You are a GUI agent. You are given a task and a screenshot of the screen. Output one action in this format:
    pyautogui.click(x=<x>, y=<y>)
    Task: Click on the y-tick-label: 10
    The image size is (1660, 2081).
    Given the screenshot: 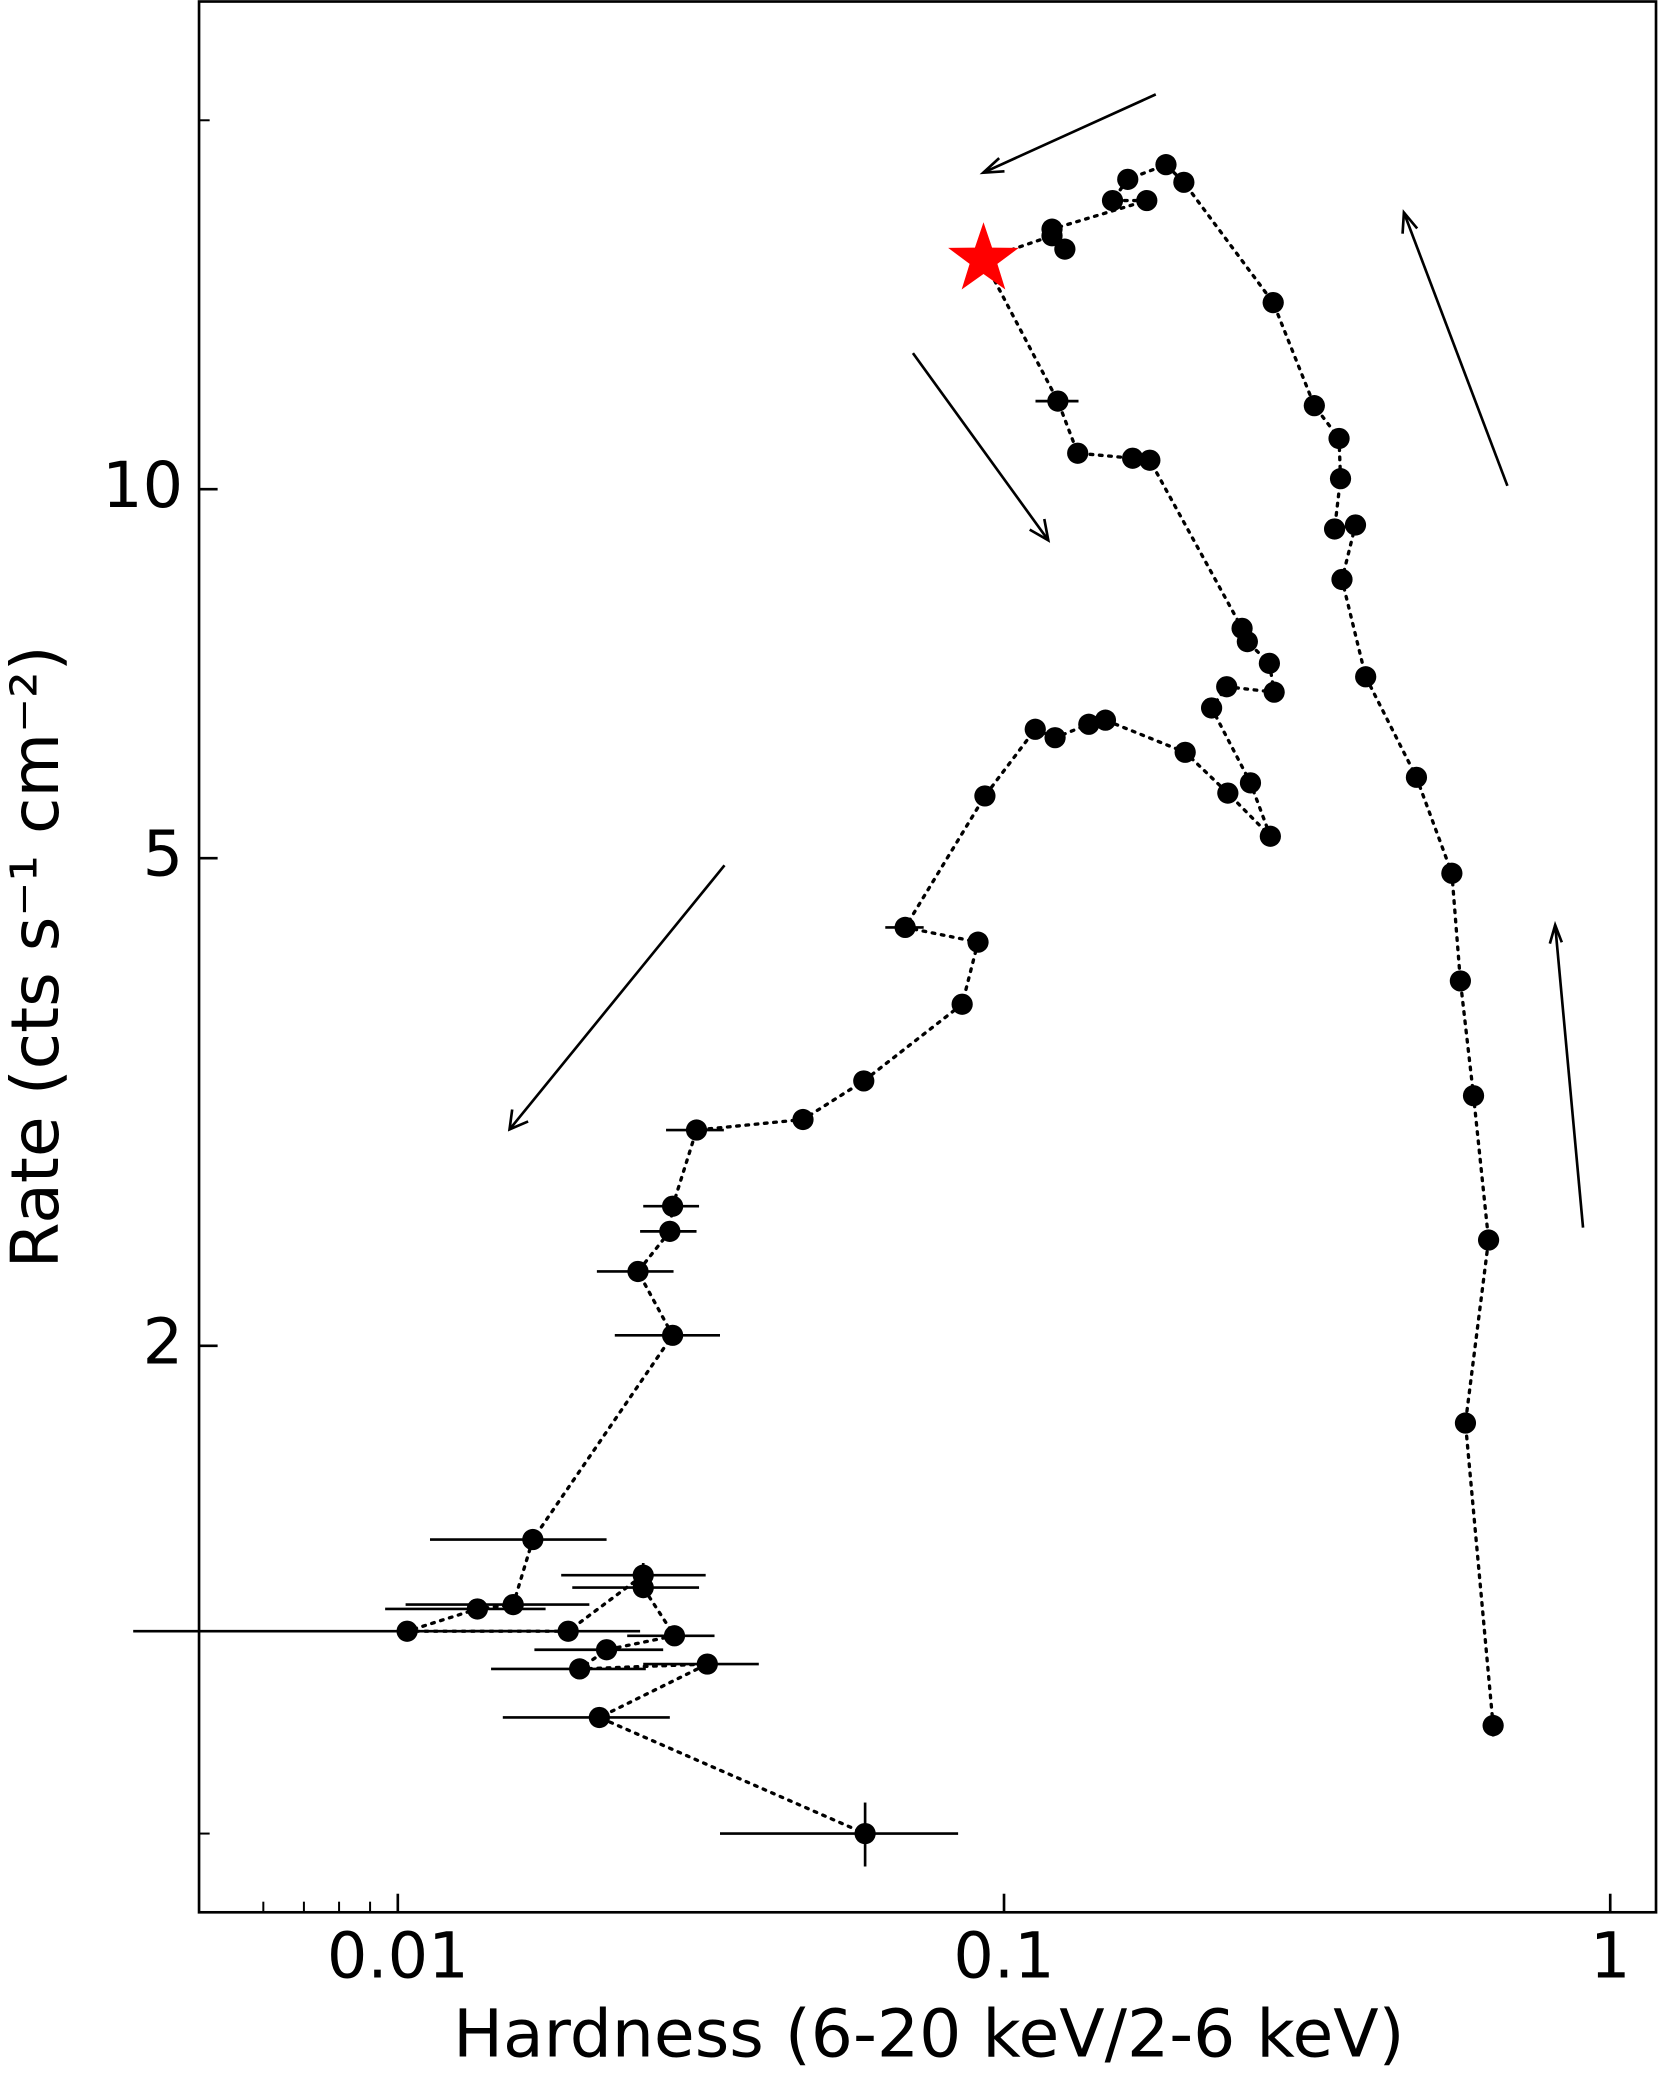 What is the action you would take?
    pyautogui.click(x=142, y=486)
    